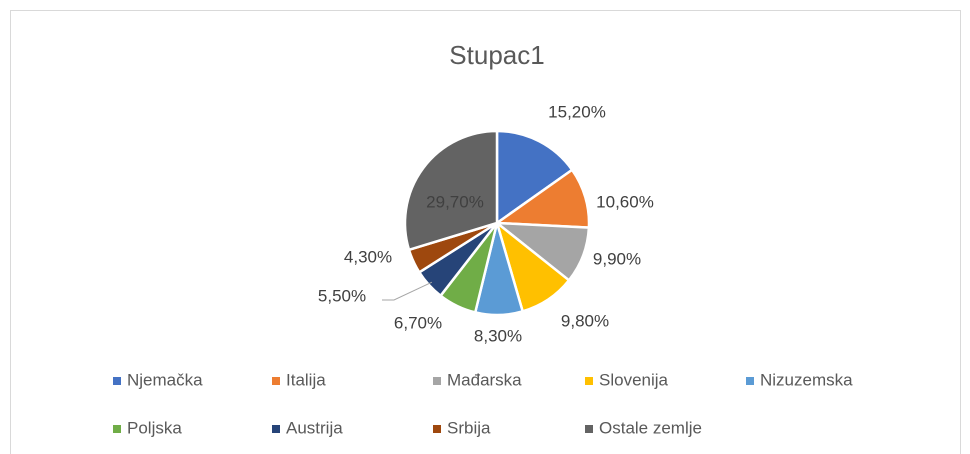 This screenshot has width=970, height=454. Describe the element at coordinates (625, 201) in the screenshot. I see `data-label: 10,60%` at that location.